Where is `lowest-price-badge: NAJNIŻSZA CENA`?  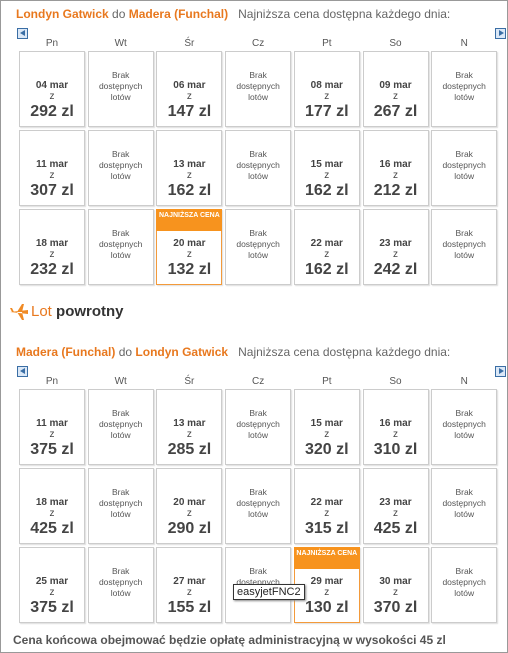
lowest-price-badge: NAJNIŻSZA CENA is located at coordinates (189, 220).